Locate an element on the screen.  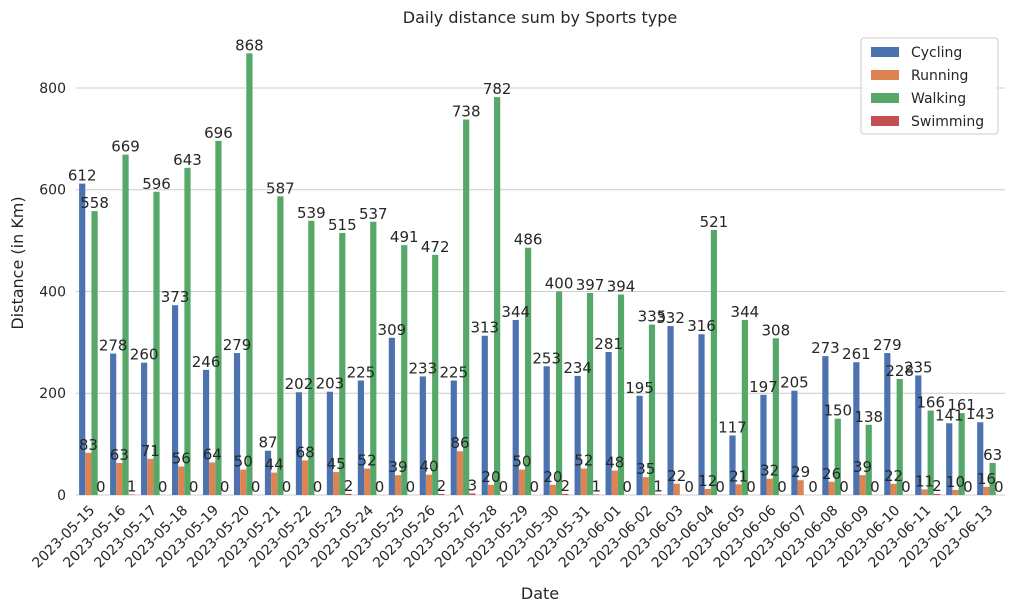
data-label-running: 63 is located at coordinates (119, 455).